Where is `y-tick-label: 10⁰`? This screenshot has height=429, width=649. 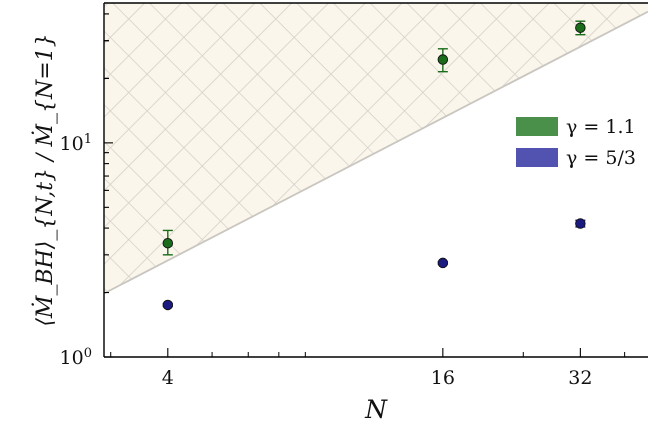 y-tick-label: 10⁰ is located at coordinates (76, 358).